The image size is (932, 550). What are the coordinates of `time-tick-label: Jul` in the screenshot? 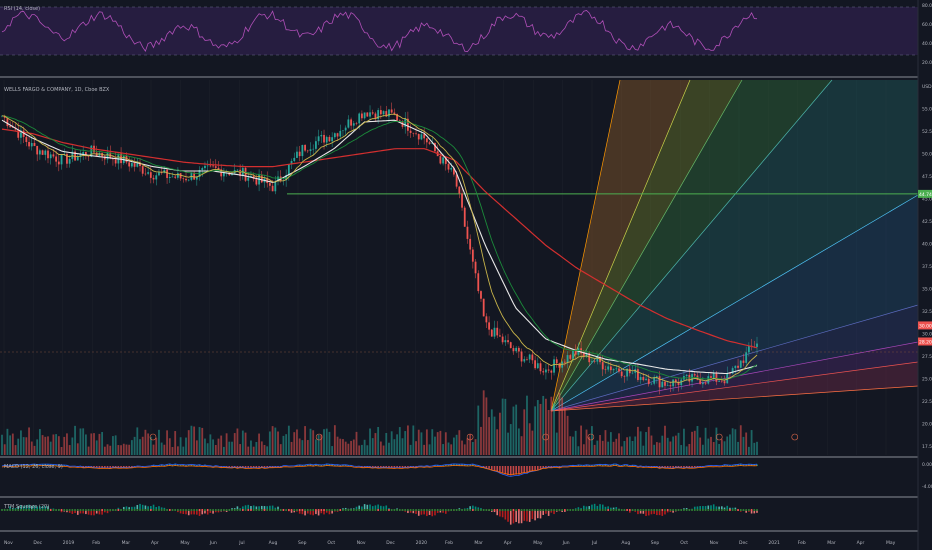 It's located at (594, 543).